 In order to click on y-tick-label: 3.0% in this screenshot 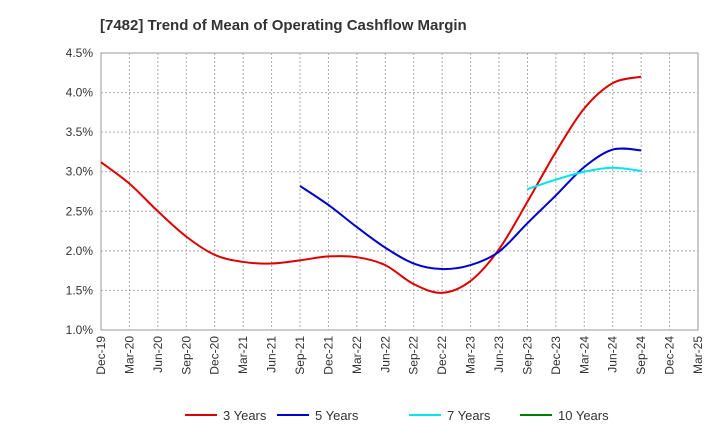, I will do `click(80, 172)`.